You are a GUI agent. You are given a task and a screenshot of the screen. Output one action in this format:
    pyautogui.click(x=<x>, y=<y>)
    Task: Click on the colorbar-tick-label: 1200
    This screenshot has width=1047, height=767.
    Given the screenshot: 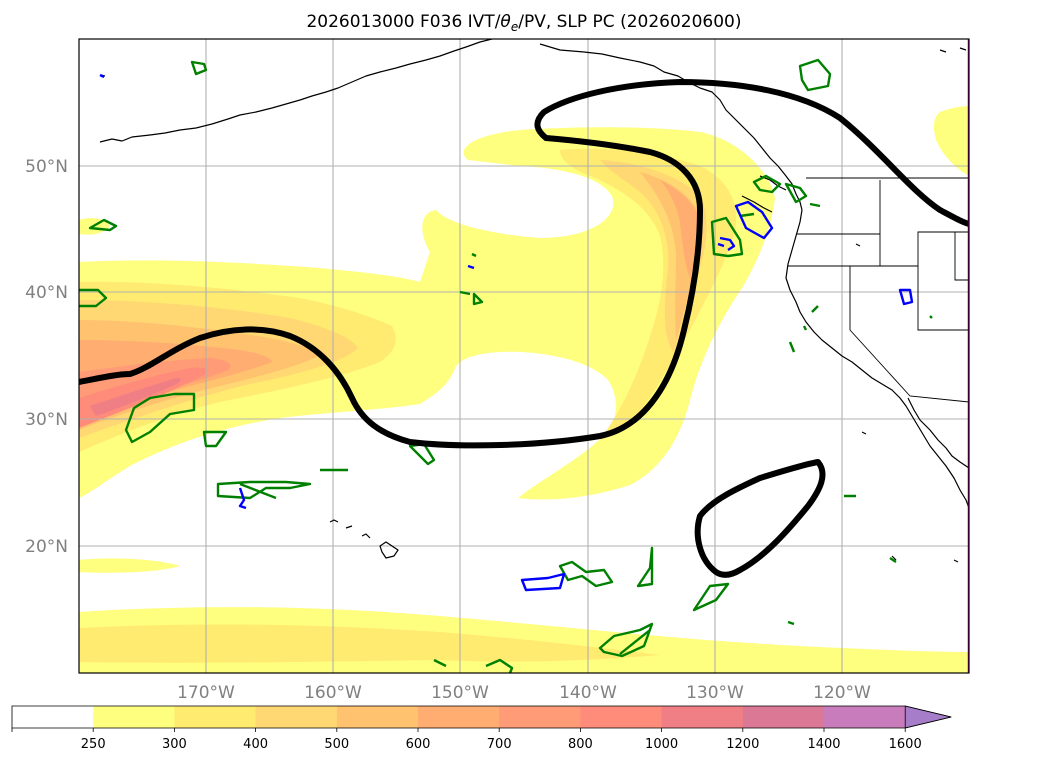 What is the action you would take?
    pyautogui.click(x=742, y=744)
    